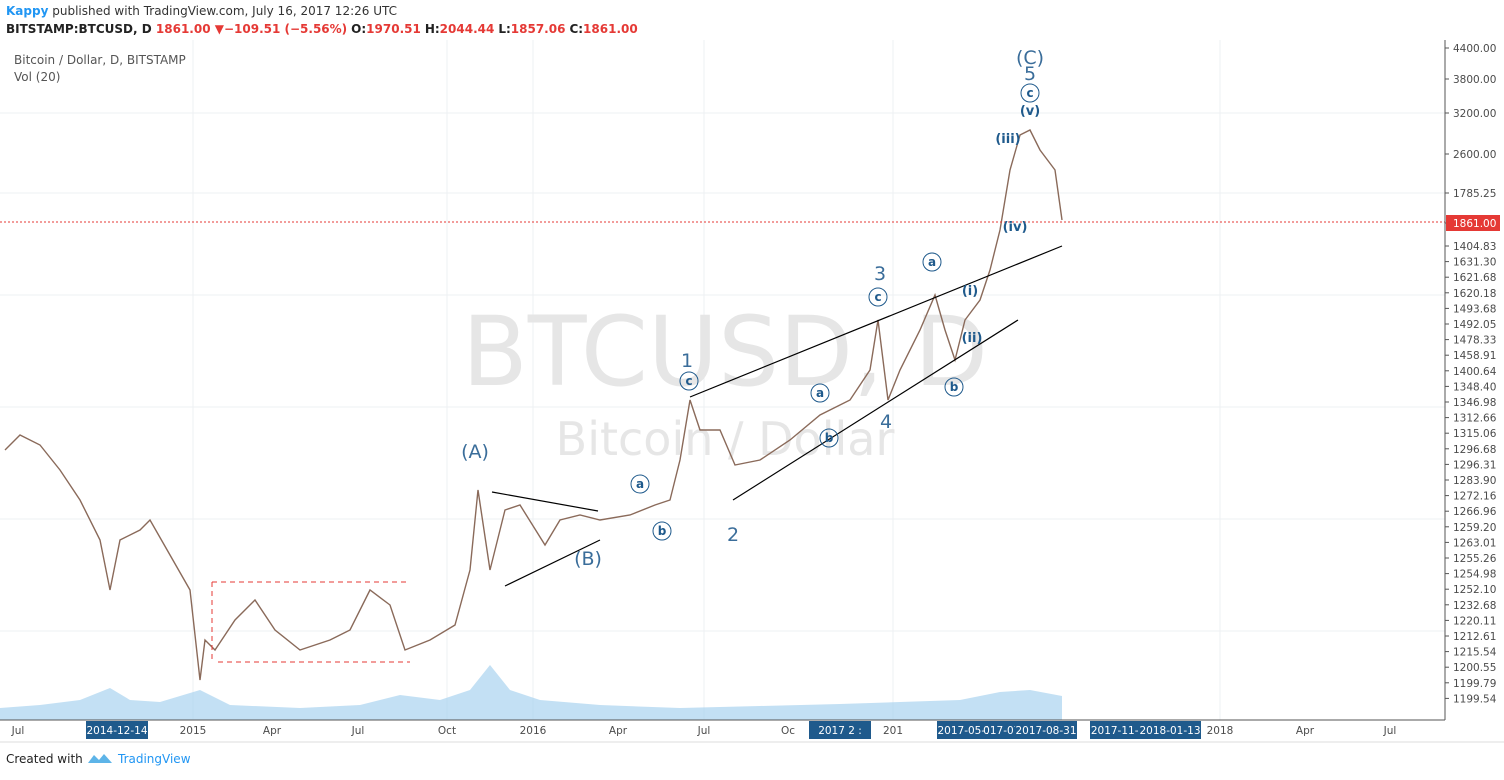 The image size is (1504, 780). Describe the element at coordinates (533, 731) in the screenshot. I see `time-label: 2016` at that location.